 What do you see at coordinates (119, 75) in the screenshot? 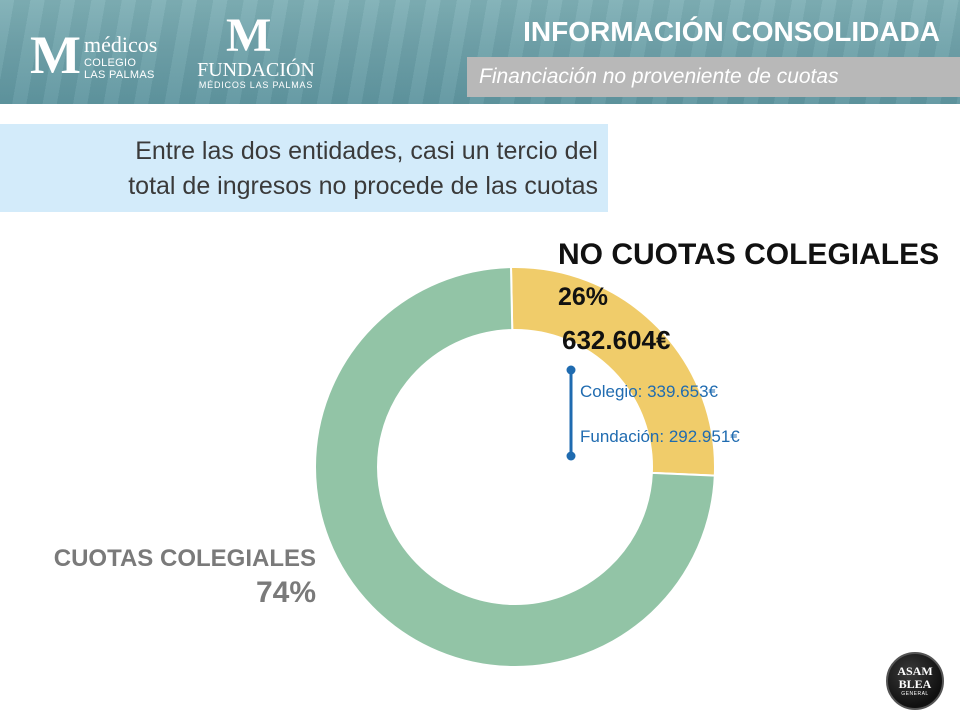
I see `colegio-logo-line2: LAS PALMAS` at bounding box center [119, 75].